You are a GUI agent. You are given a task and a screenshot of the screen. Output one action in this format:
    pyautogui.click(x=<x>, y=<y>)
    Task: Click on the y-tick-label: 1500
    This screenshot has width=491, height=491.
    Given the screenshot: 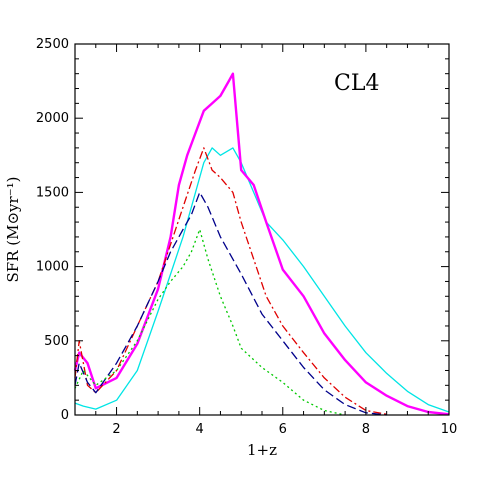 What is the action you would take?
    pyautogui.click(x=52, y=192)
    